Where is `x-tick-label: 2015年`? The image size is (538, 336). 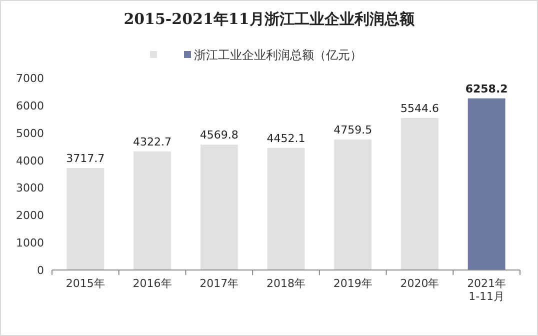
x-tick-label: 2015年 is located at coordinates (85, 283).